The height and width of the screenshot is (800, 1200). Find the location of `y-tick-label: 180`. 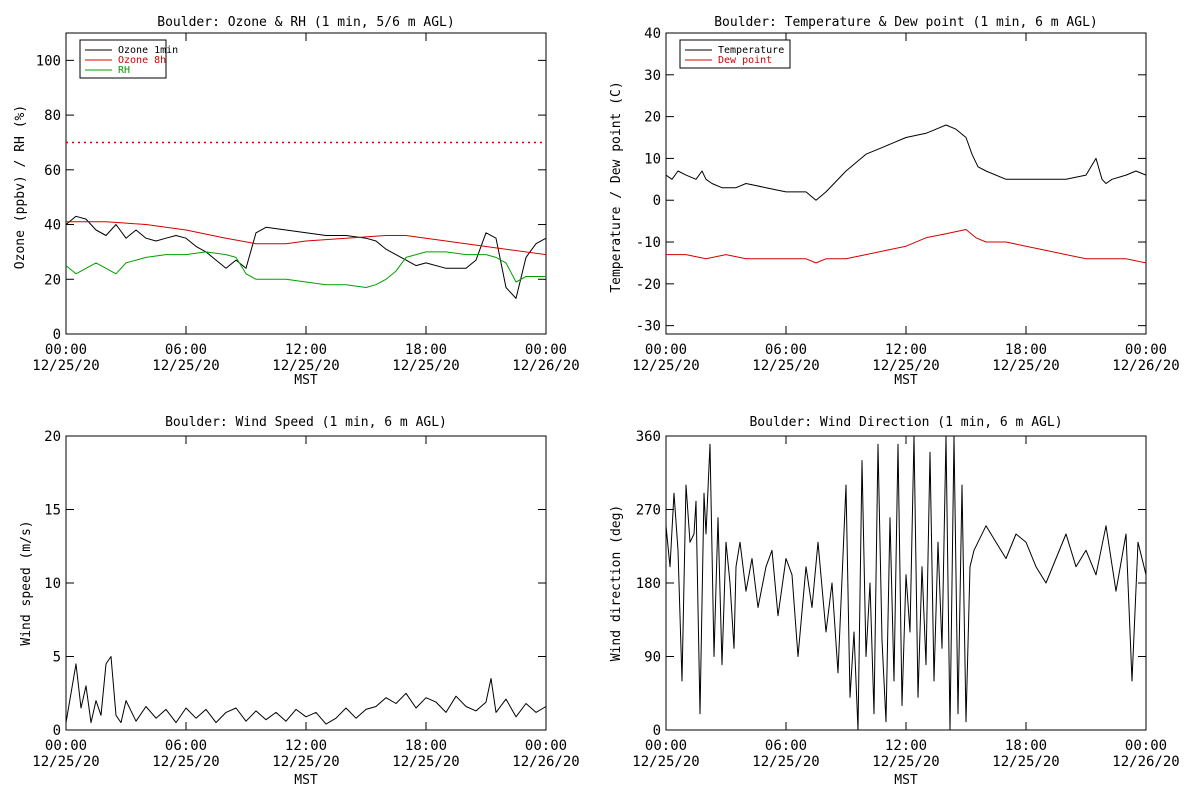

y-tick-label: 180 is located at coordinates (648, 584).